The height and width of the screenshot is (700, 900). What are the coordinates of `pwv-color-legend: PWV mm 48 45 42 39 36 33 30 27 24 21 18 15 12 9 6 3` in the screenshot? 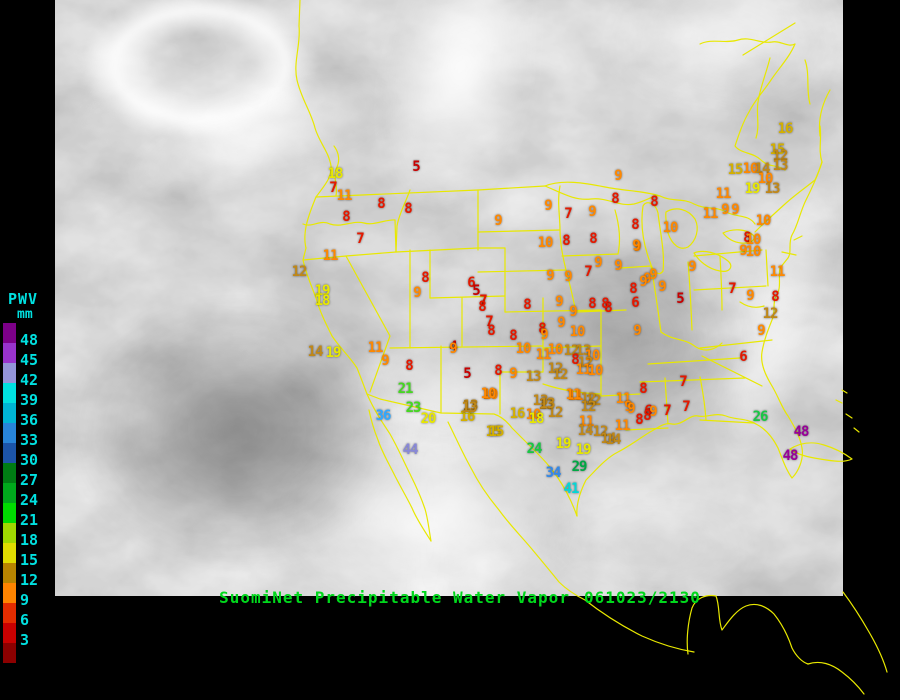 It's located at (29, 476).